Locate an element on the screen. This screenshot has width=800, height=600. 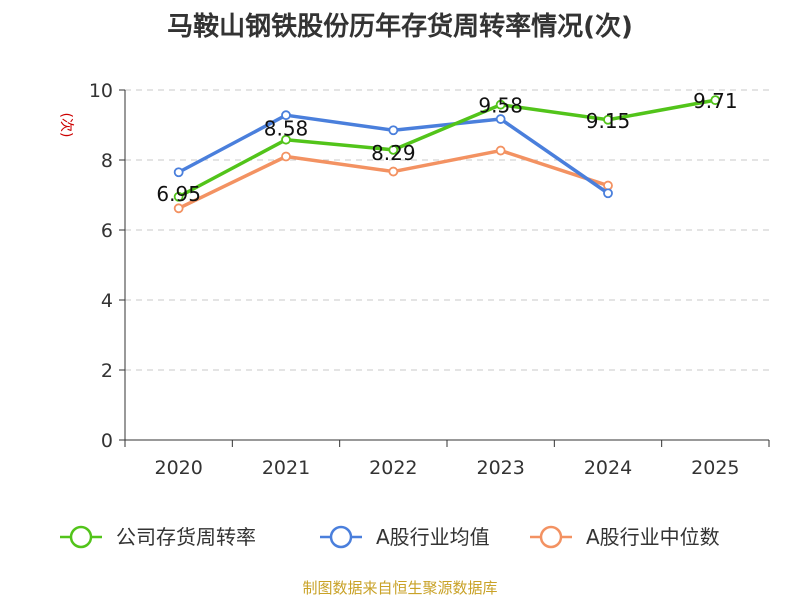
legend-label-0: 公司存货周转率 is located at coordinates (186, 537).